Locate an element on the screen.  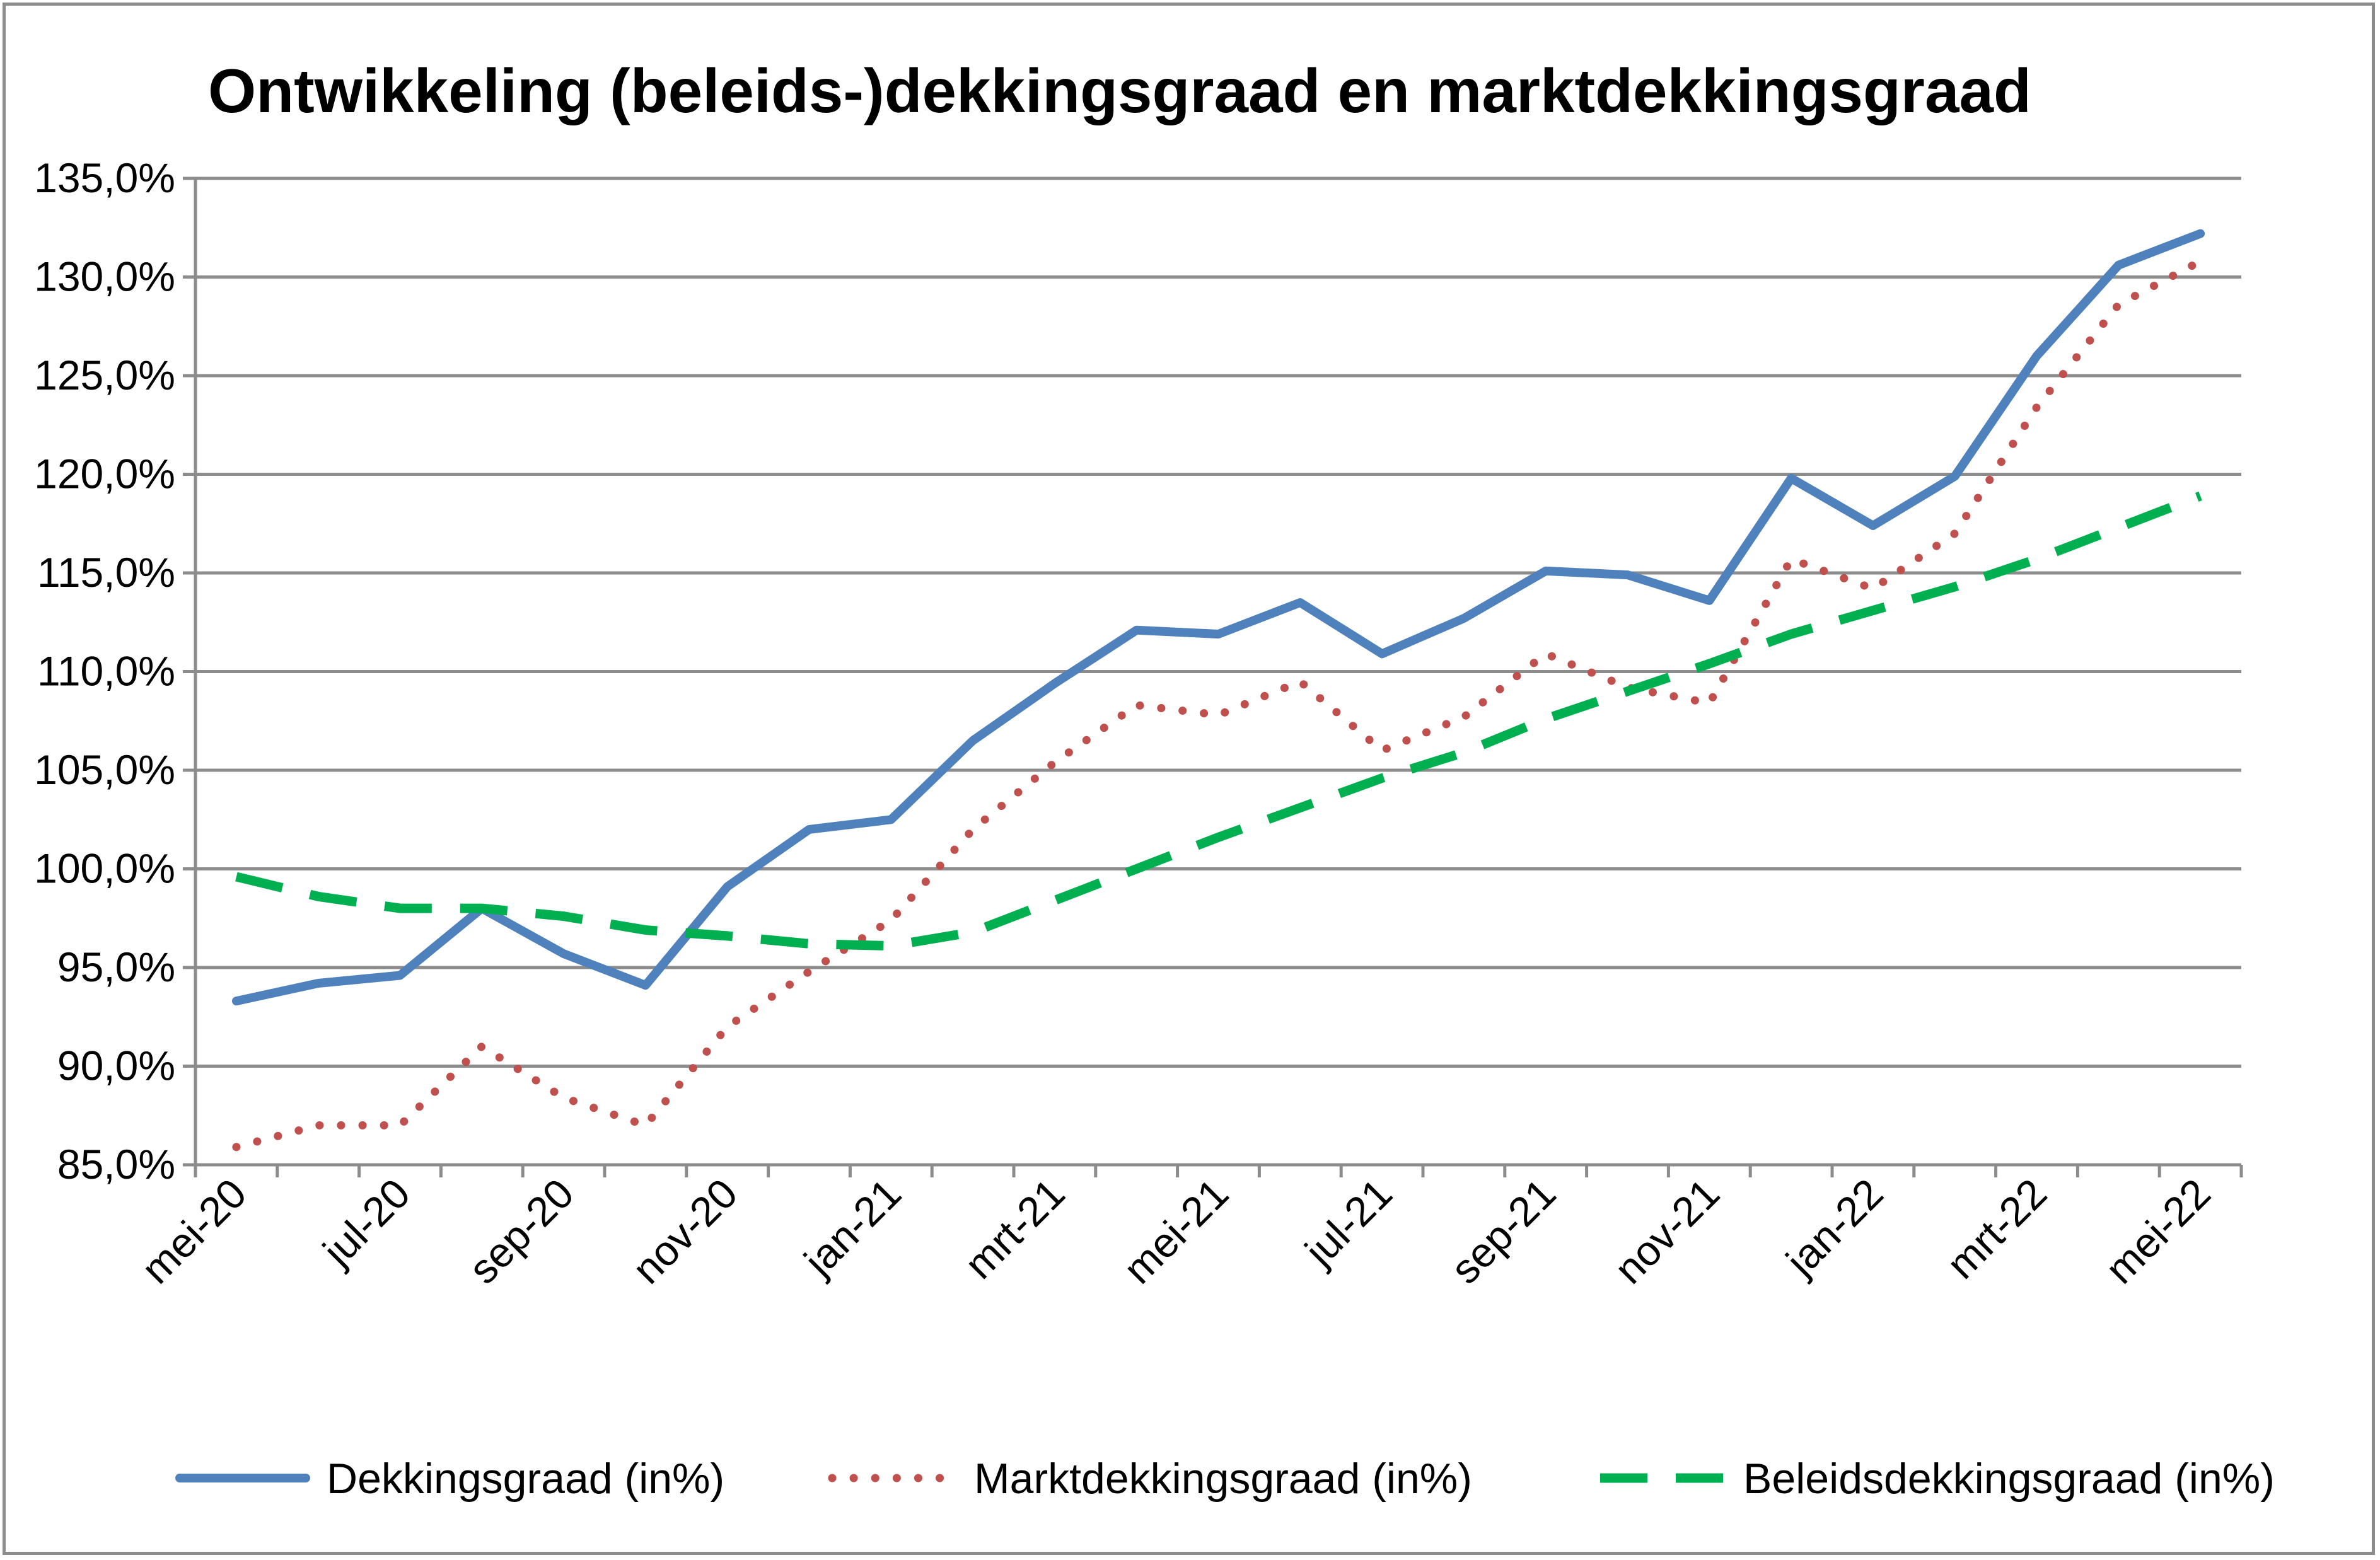
x-tick-label: jul-20 is located at coordinates (366, 1223).